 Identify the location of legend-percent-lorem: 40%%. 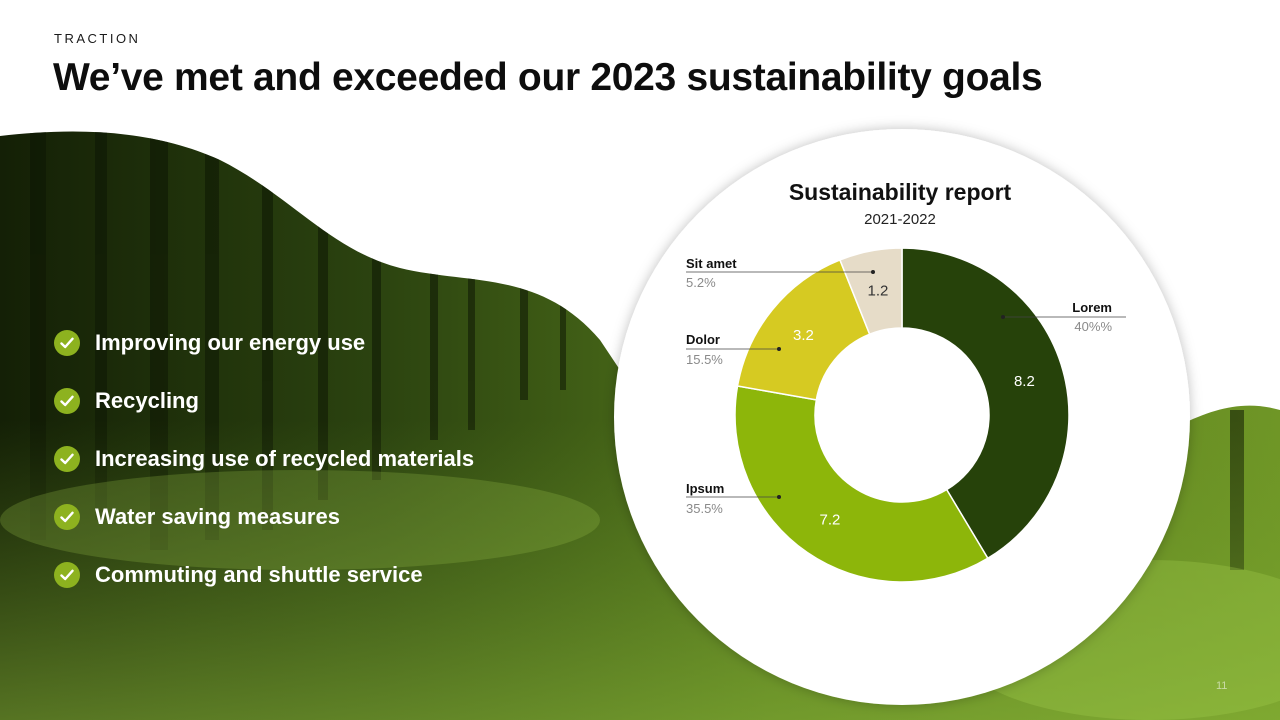
(1093, 326).